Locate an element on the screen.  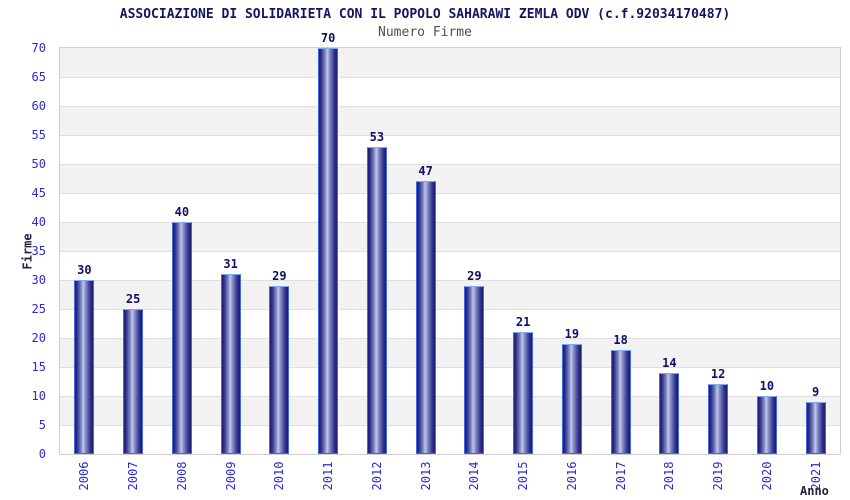
bar-value-label: 31 is located at coordinates (230, 264).